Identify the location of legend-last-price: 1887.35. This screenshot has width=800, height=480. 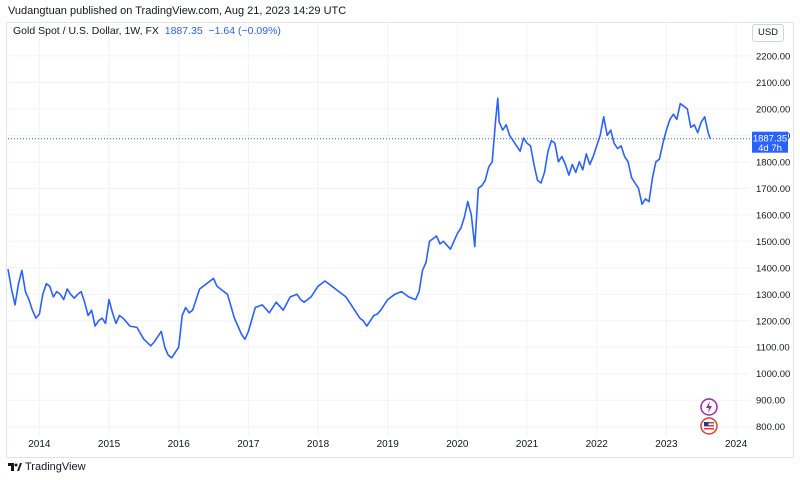
(183, 31).